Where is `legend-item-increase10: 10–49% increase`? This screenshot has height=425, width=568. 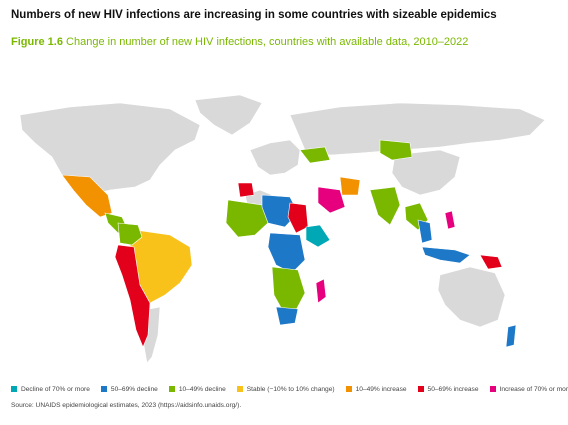
legend-item-increase10: 10–49% increase is located at coordinates (376, 389).